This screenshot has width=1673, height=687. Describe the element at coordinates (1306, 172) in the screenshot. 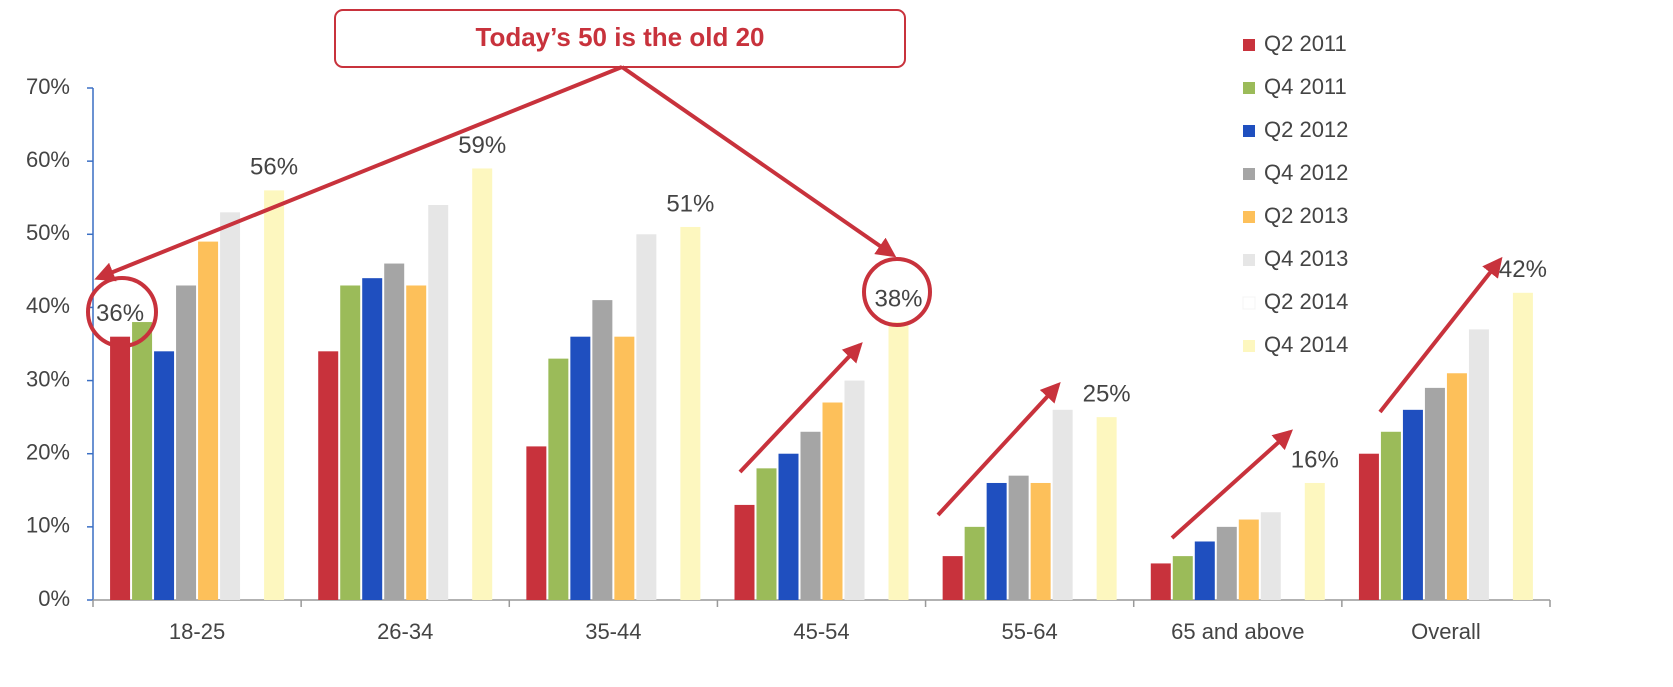

I see `legend-label: Q4 2012` at that location.